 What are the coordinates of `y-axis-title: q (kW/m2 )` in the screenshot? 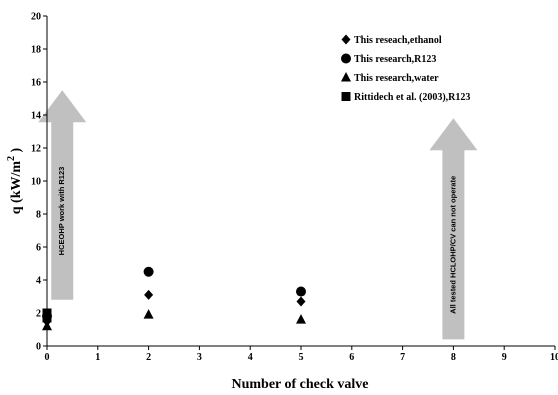 It's located at (15, 180).